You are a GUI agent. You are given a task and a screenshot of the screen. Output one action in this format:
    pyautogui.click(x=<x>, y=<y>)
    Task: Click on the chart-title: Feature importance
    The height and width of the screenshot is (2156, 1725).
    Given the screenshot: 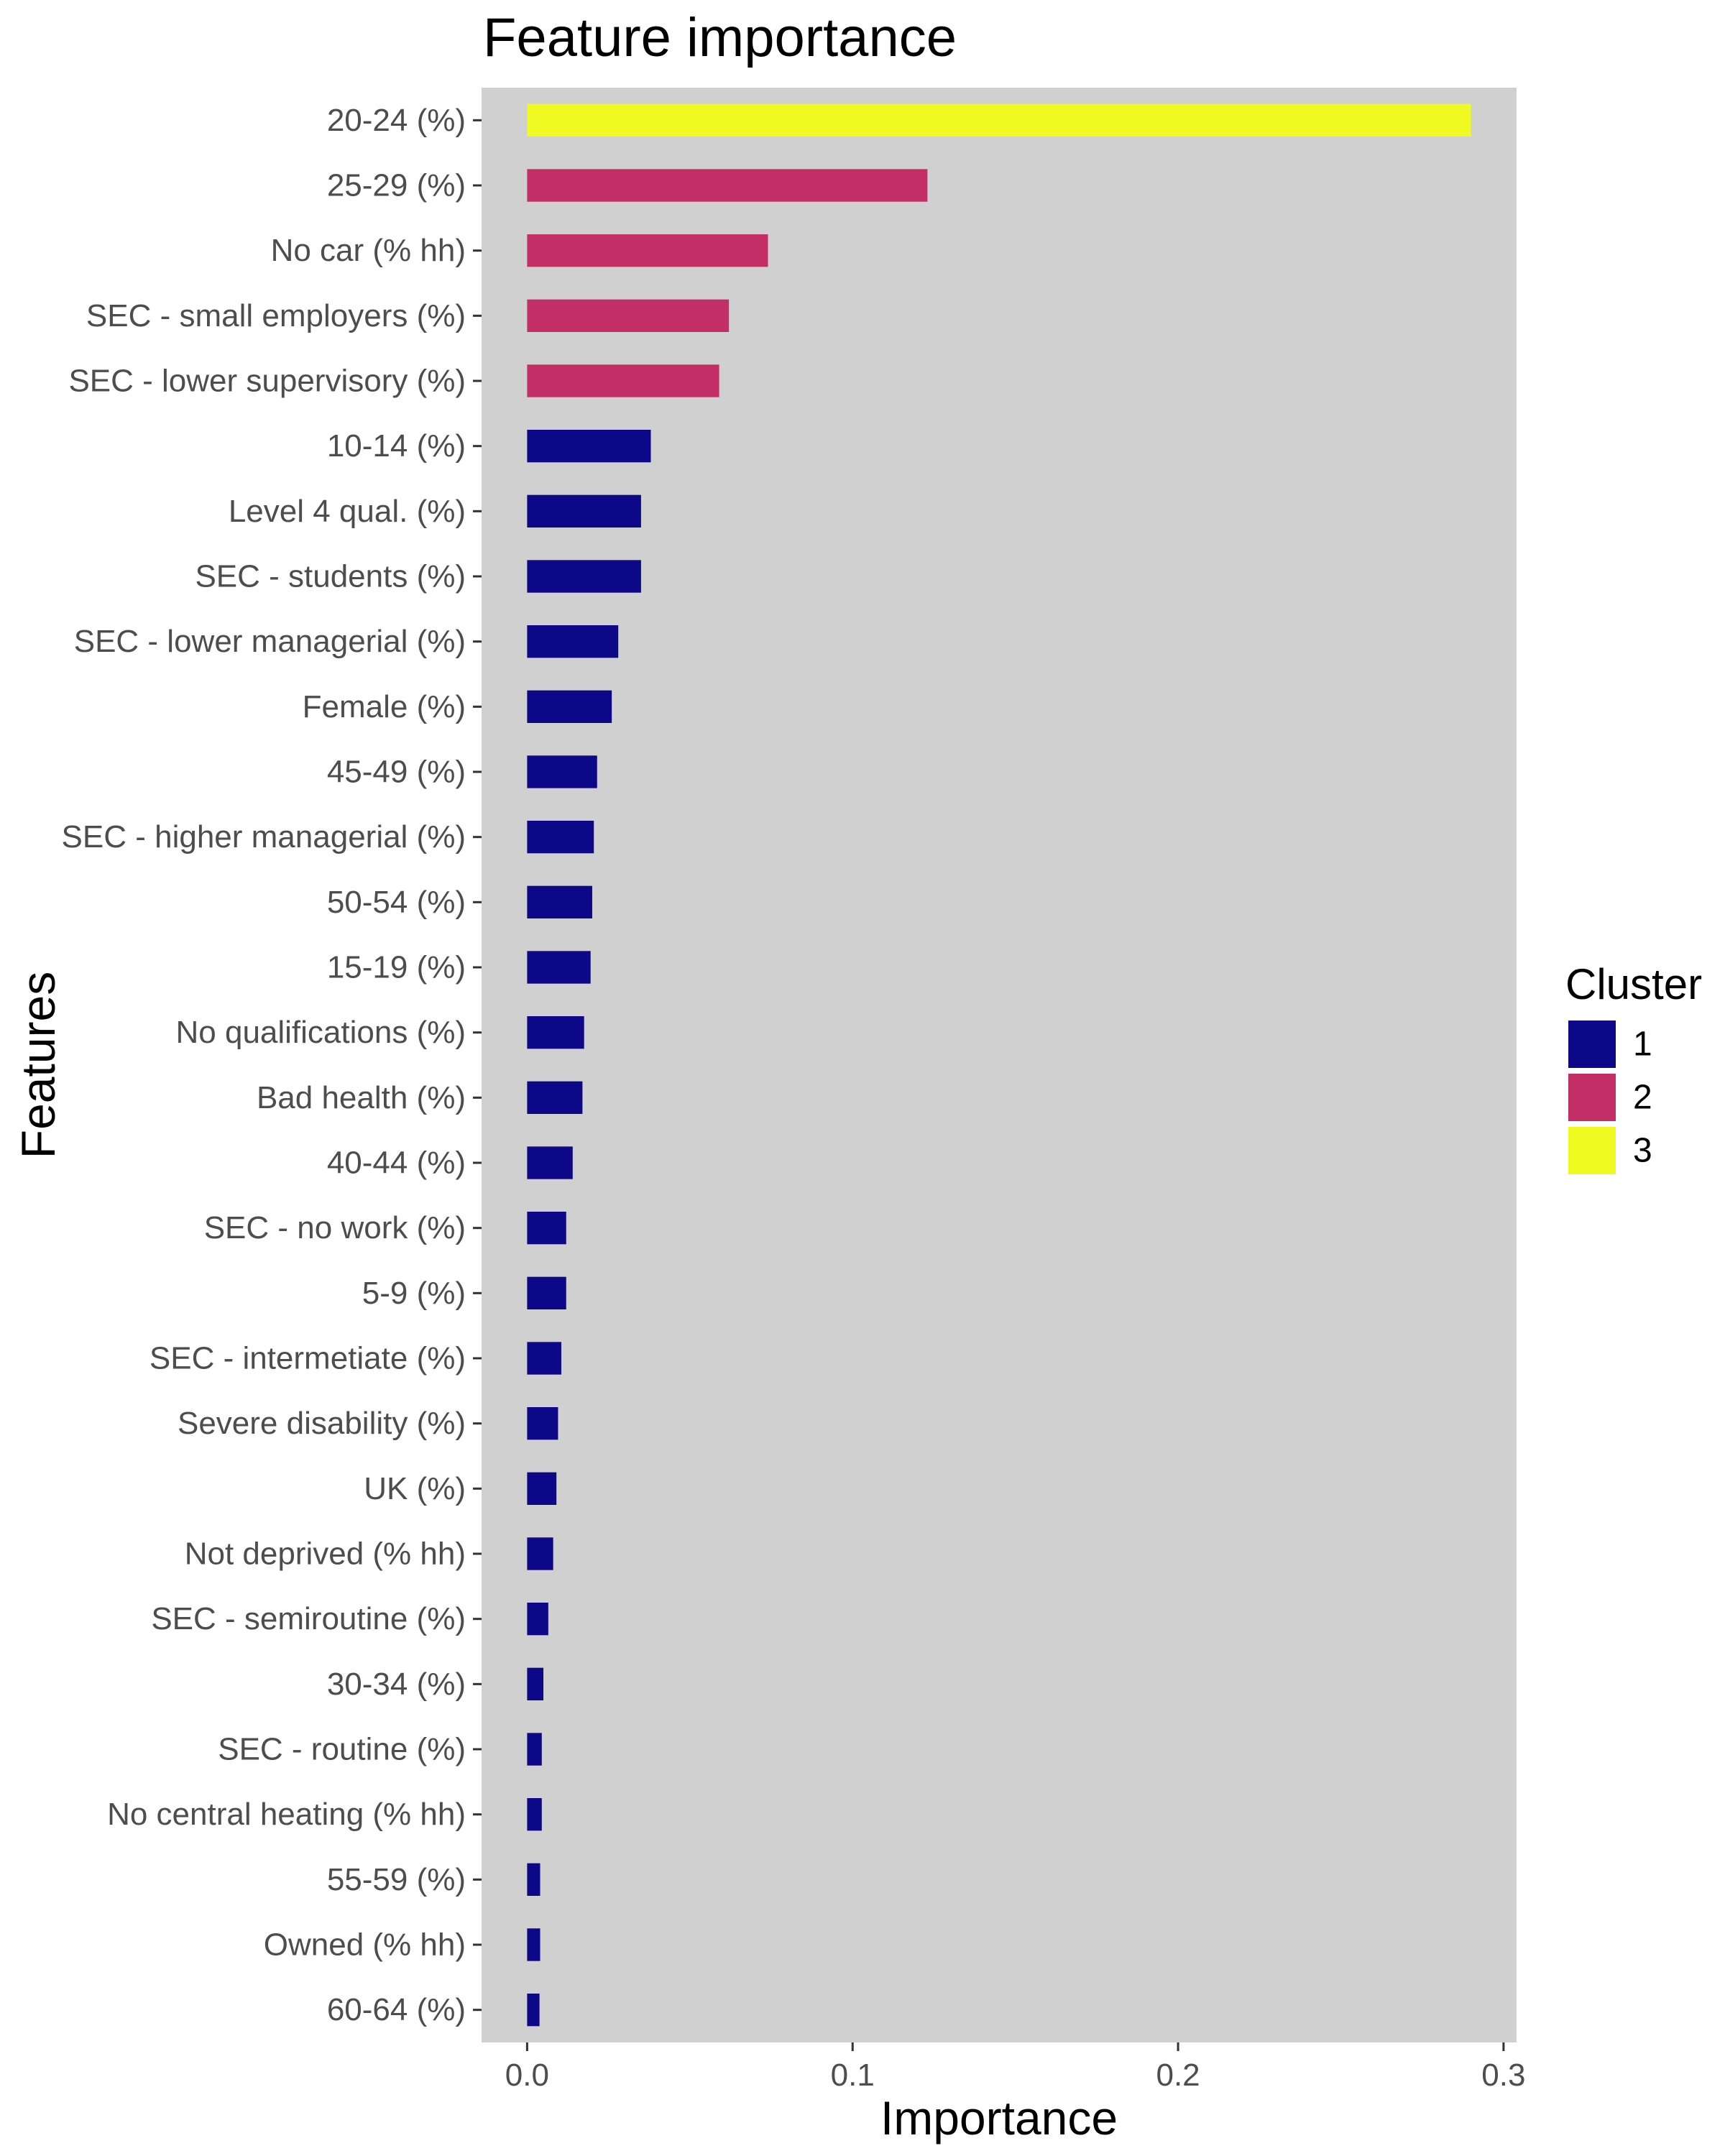 What is the action you would take?
    pyautogui.click(x=720, y=37)
    